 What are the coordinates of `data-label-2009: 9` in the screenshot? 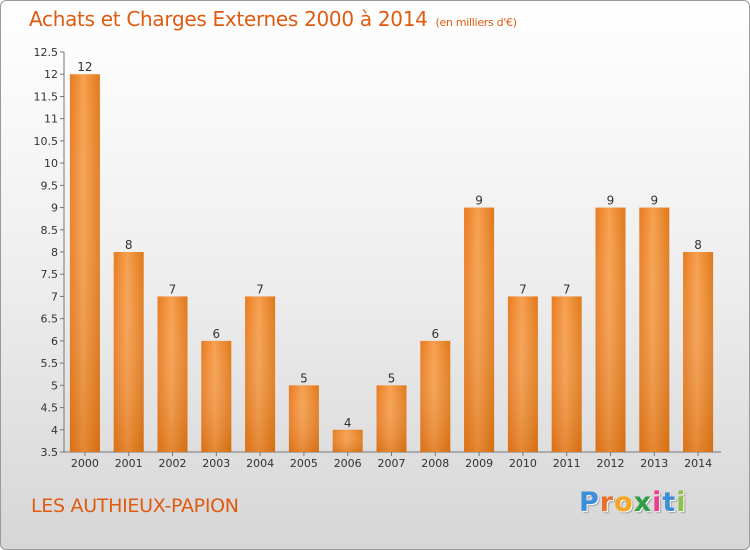 It's located at (479, 201).